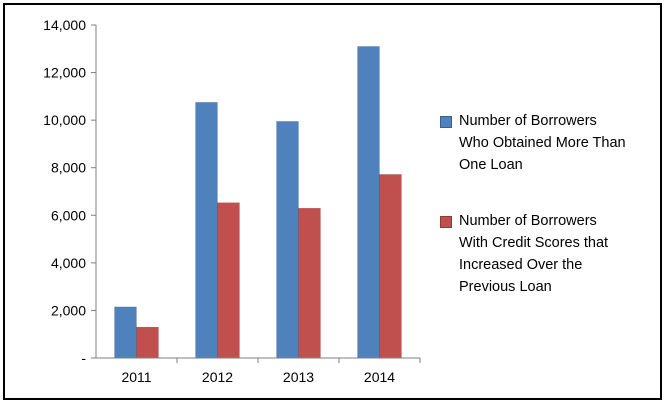 The image size is (667, 405). What do you see at coordinates (83, 358) in the screenshot?
I see `y-tick-label: -` at bounding box center [83, 358].